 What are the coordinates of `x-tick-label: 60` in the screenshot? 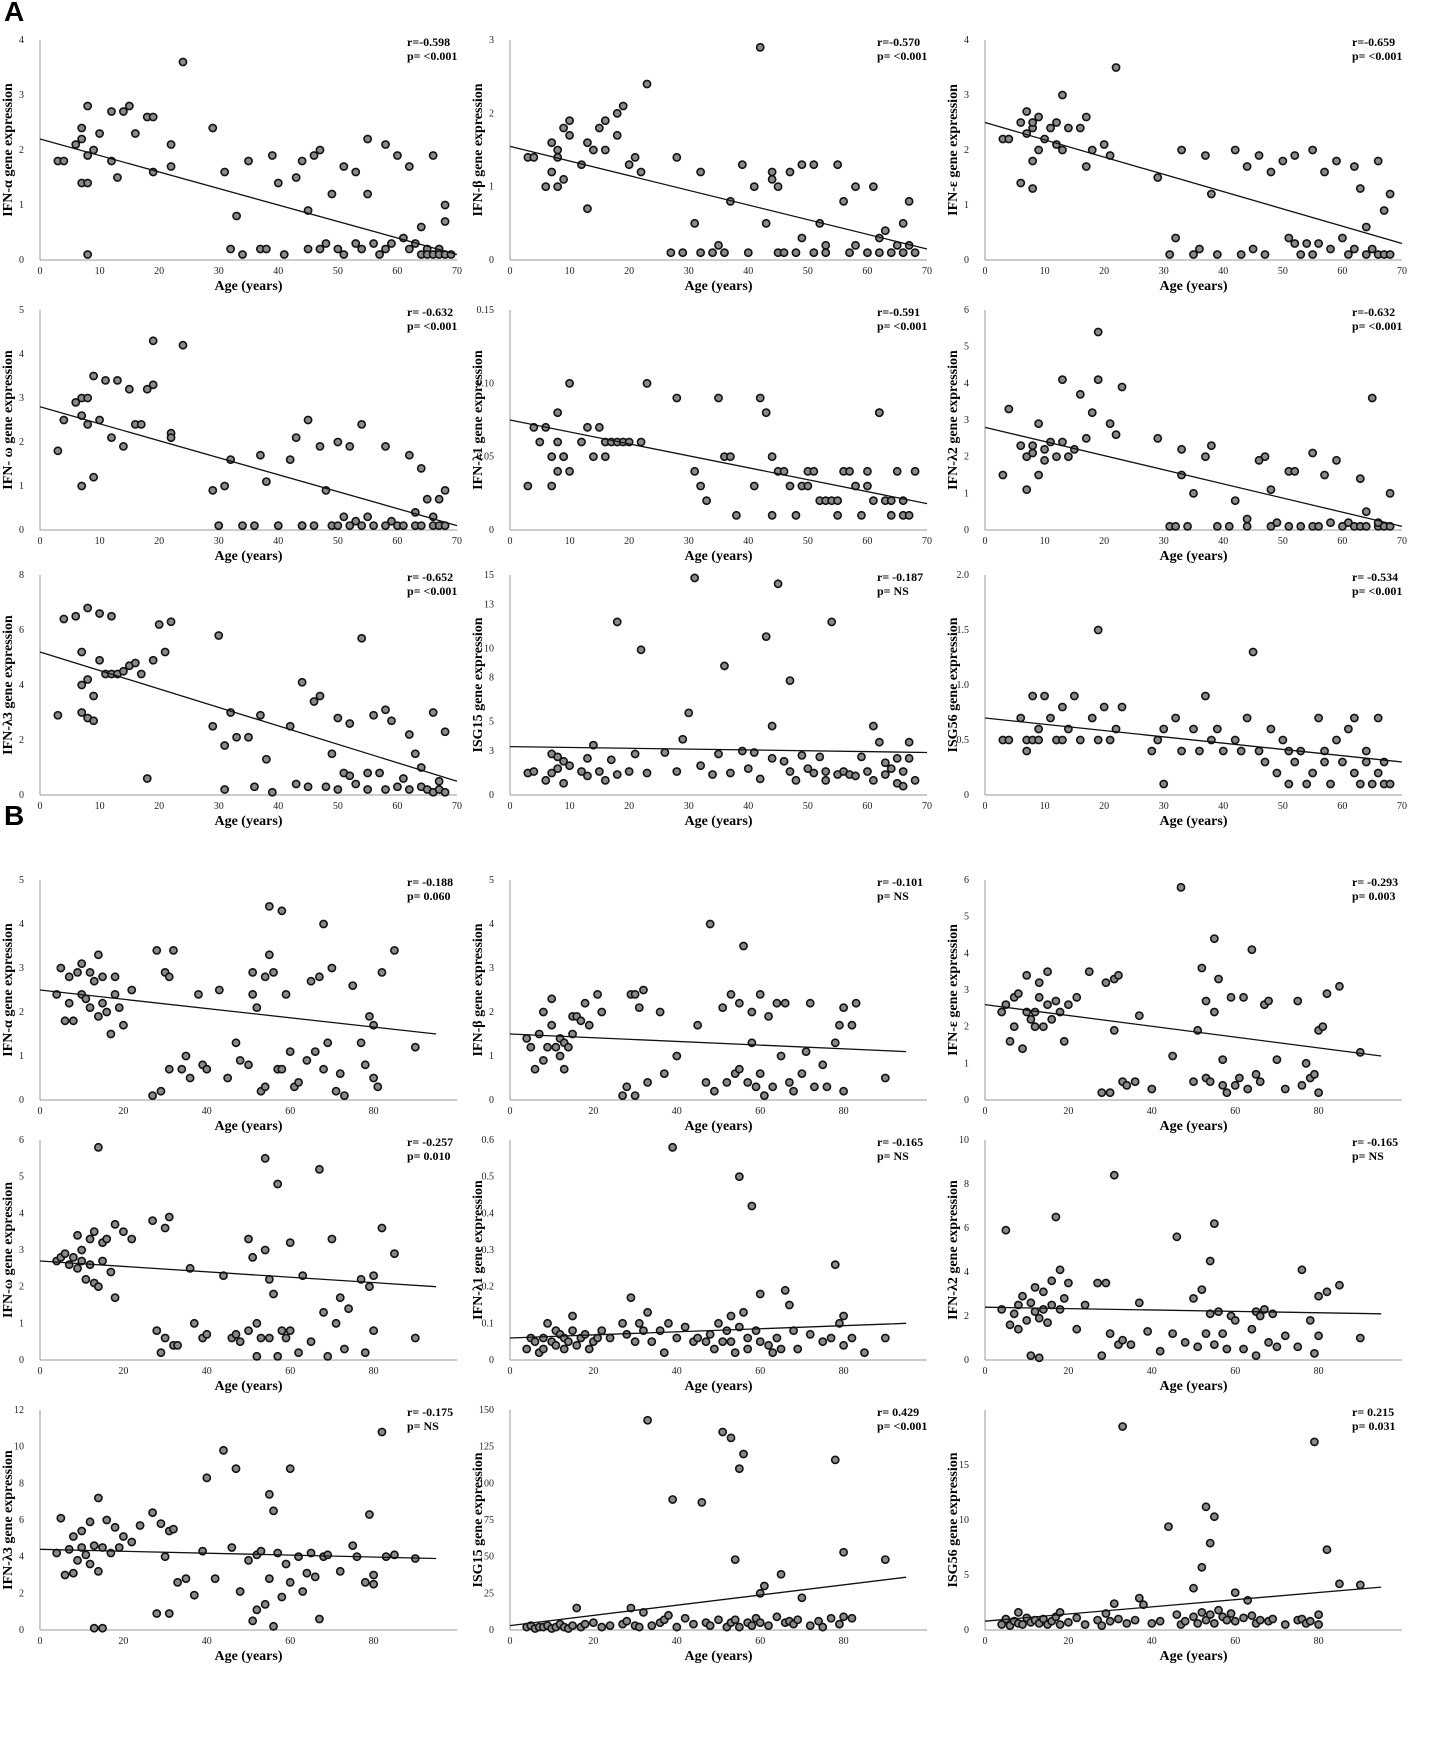 It's located at (290, 1641).